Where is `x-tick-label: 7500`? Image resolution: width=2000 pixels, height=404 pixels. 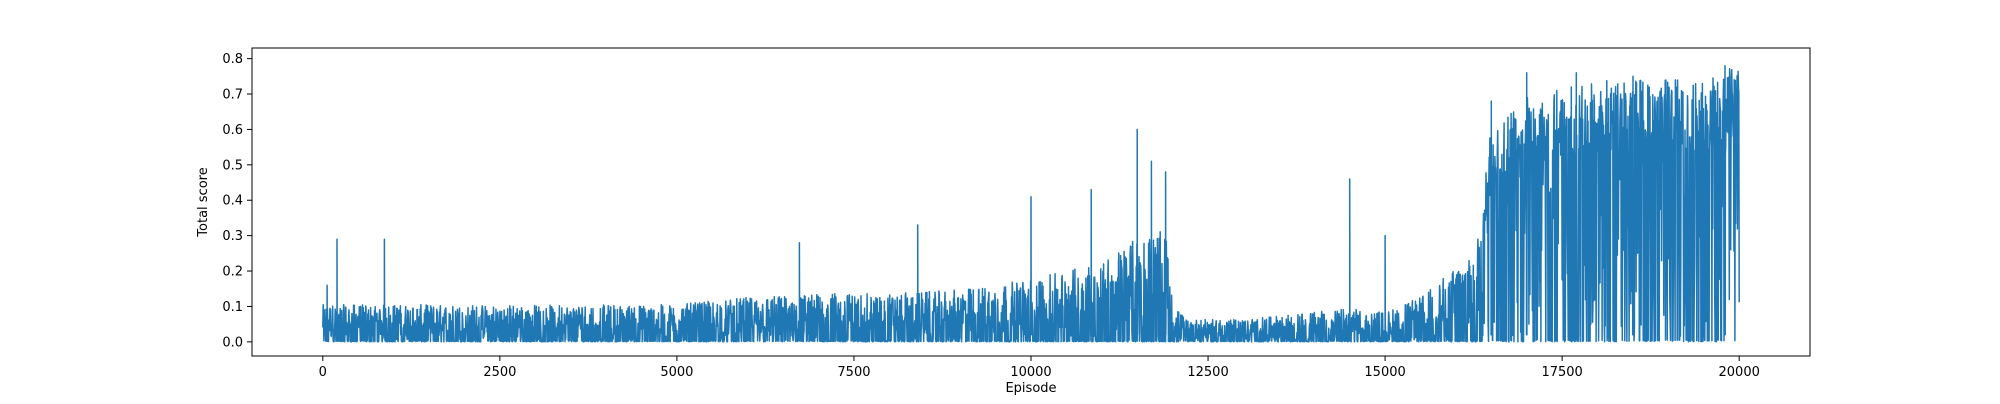 x-tick-label: 7500 is located at coordinates (853, 372).